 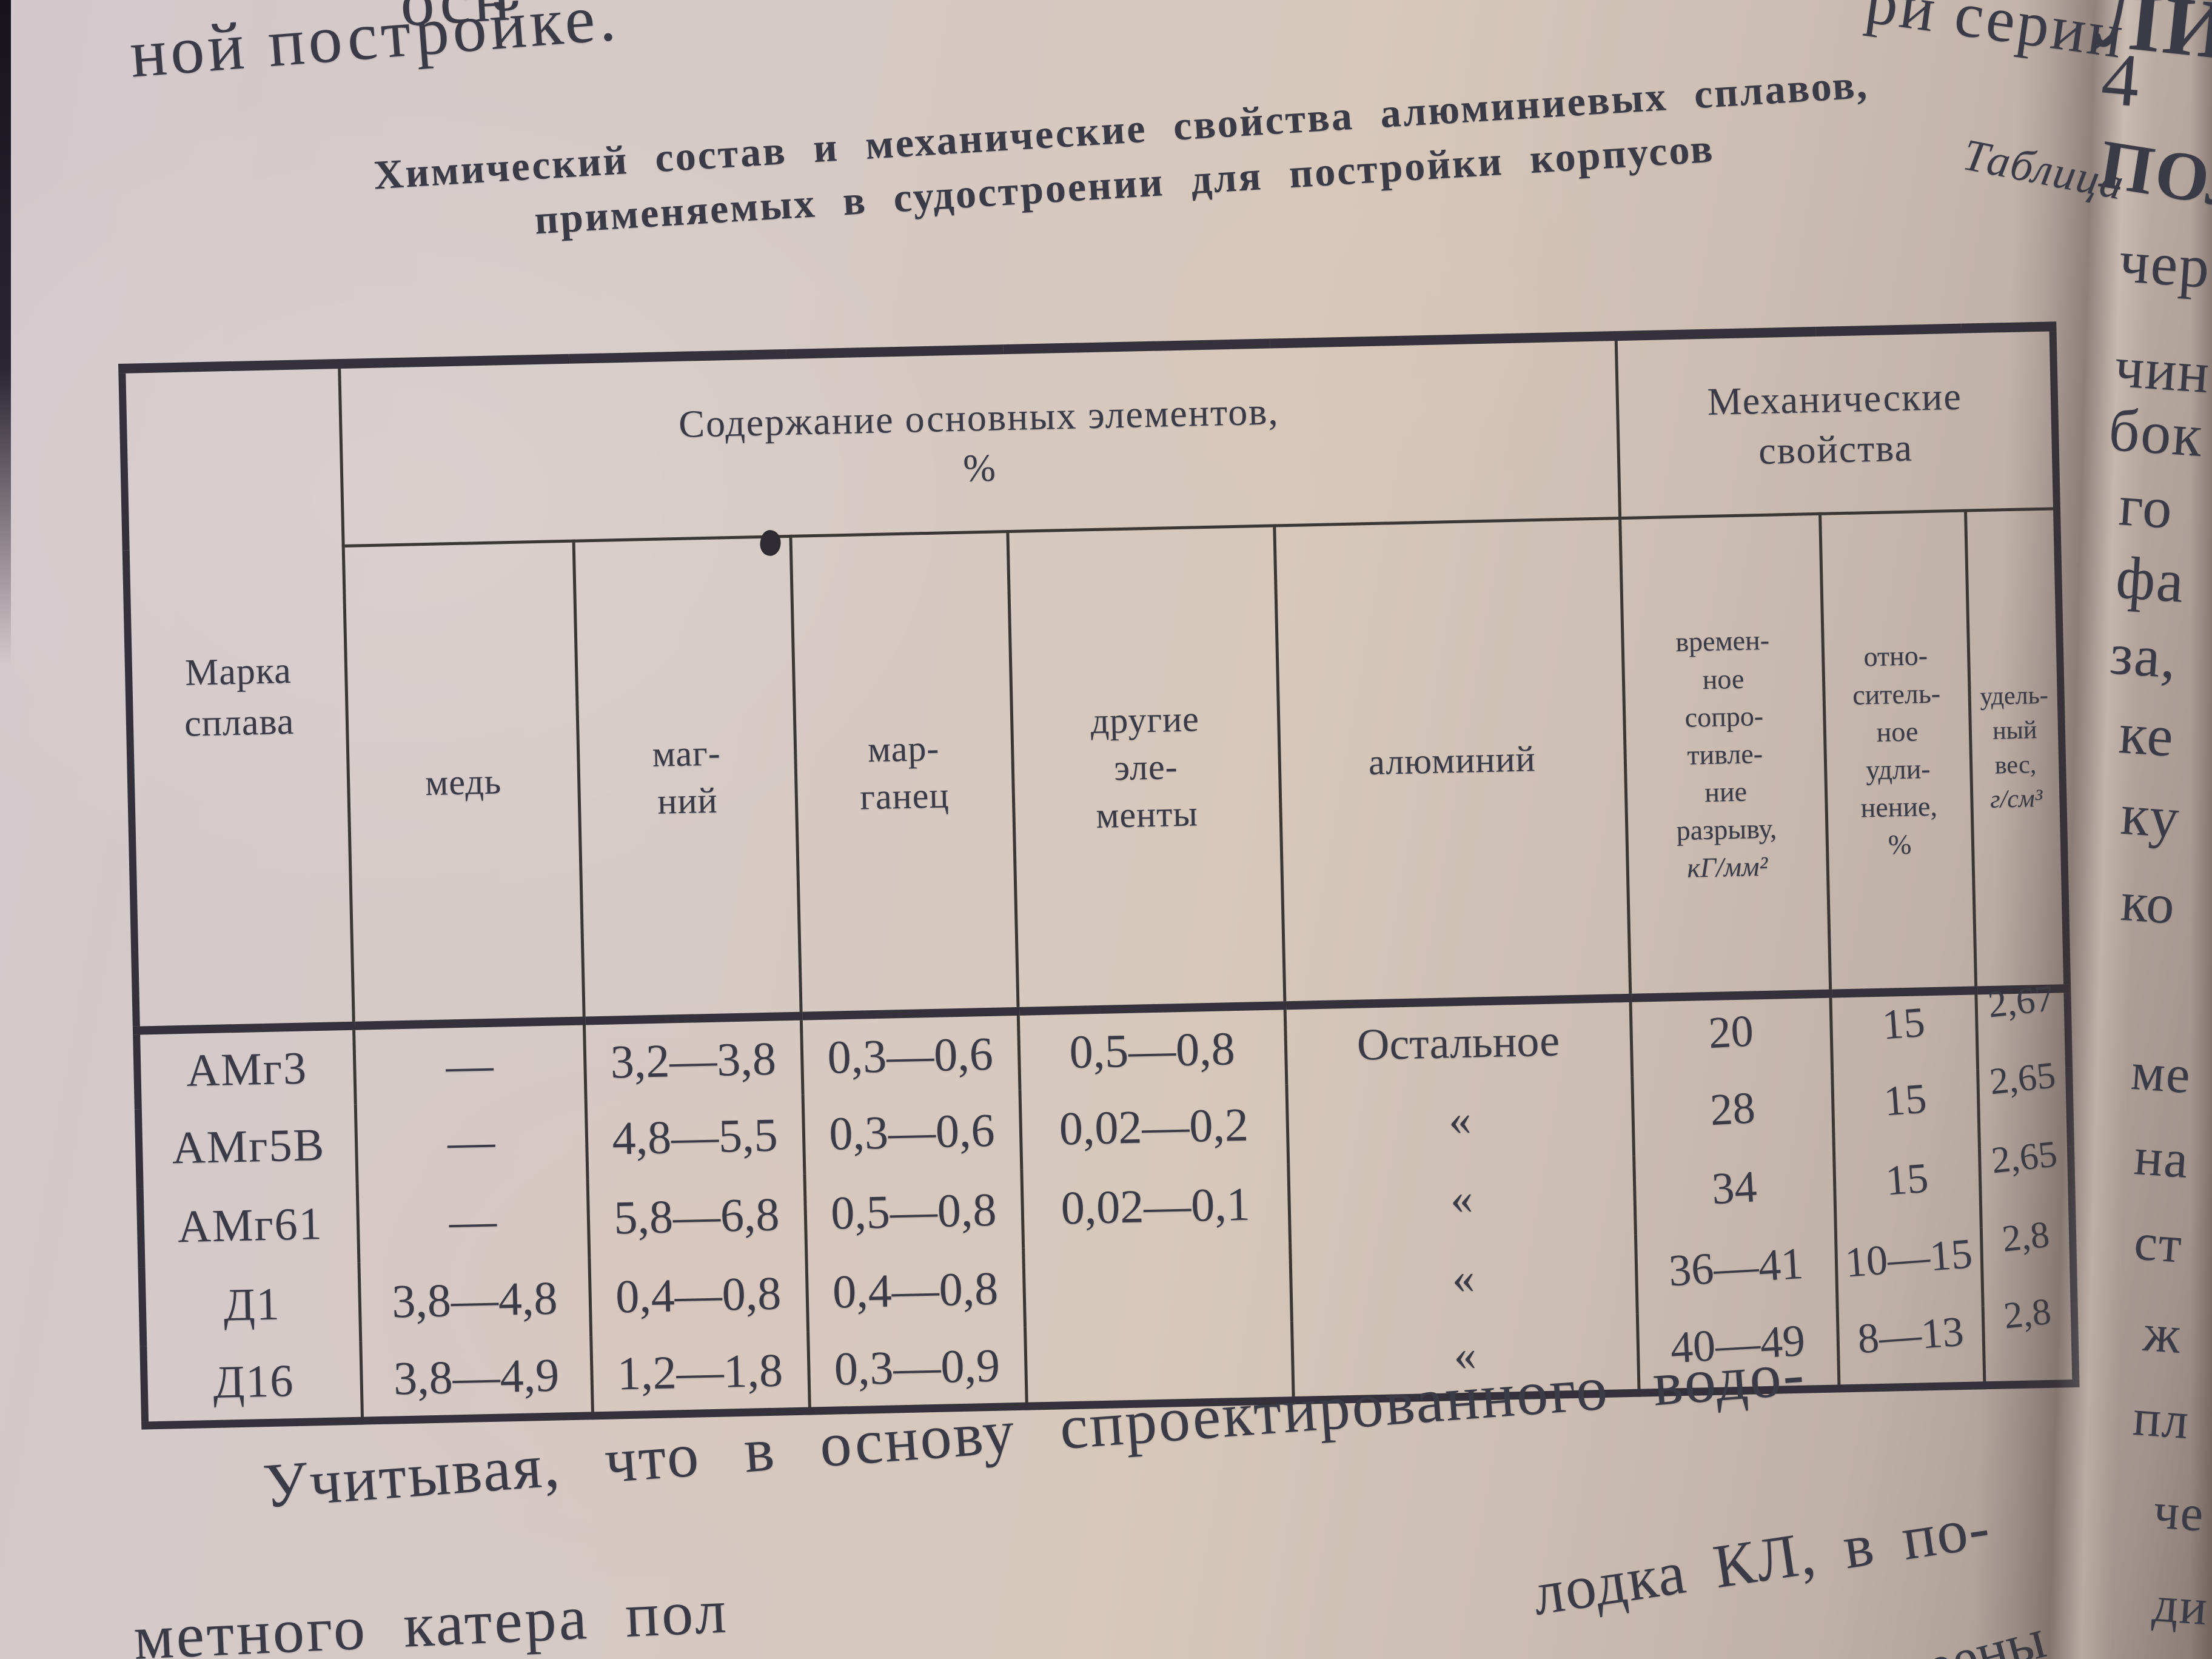 What do you see at coordinates (687, 778) in the screenshot?
I see `header-magnesium: маг- ний` at bounding box center [687, 778].